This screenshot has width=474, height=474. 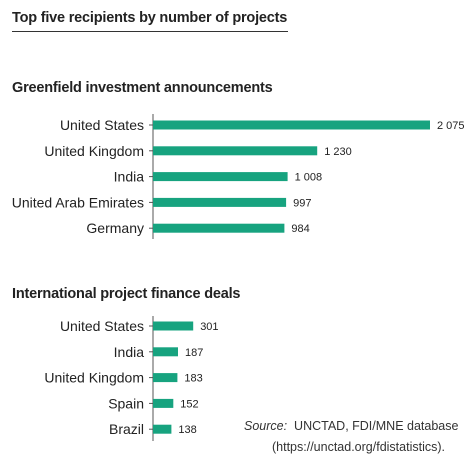 I want to click on greenfield-category-label: United States, so click(x=102, y=125).